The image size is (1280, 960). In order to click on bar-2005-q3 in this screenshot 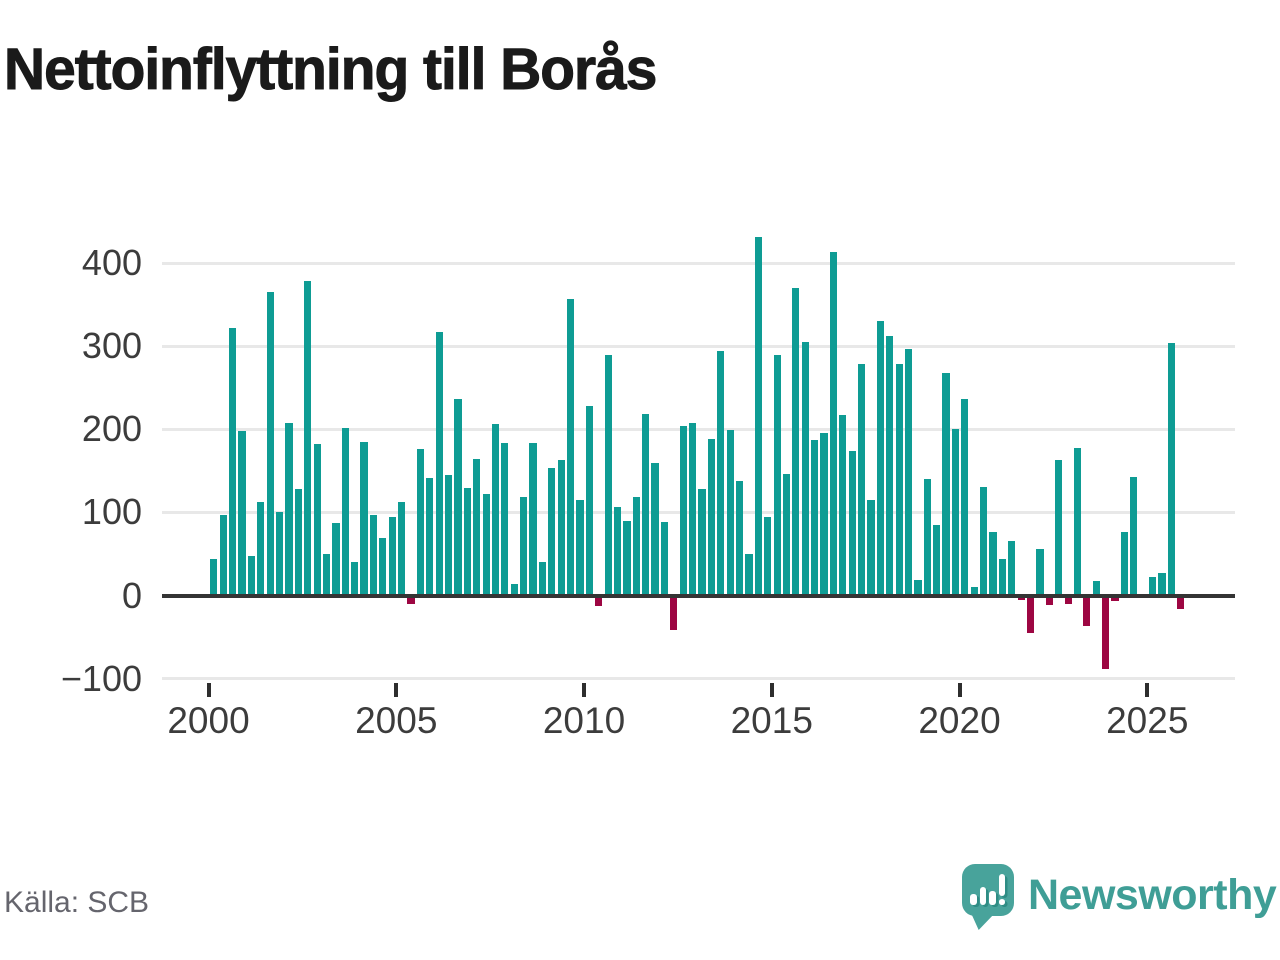, I will do `click(420, 522)`.